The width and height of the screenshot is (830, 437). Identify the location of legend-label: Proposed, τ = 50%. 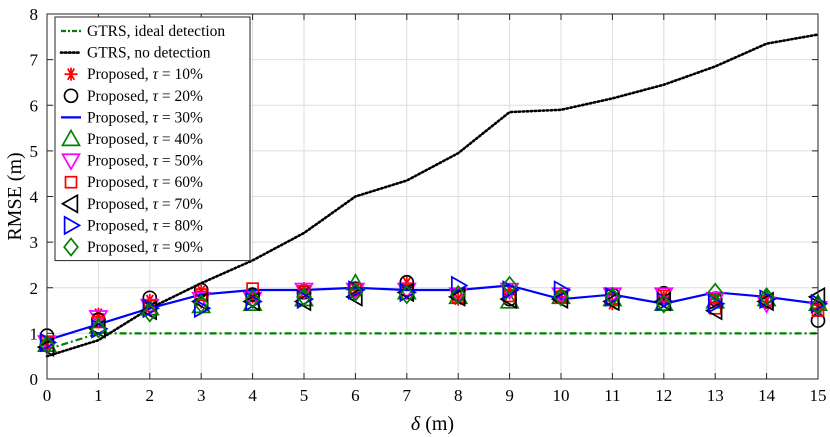
(145, 161).